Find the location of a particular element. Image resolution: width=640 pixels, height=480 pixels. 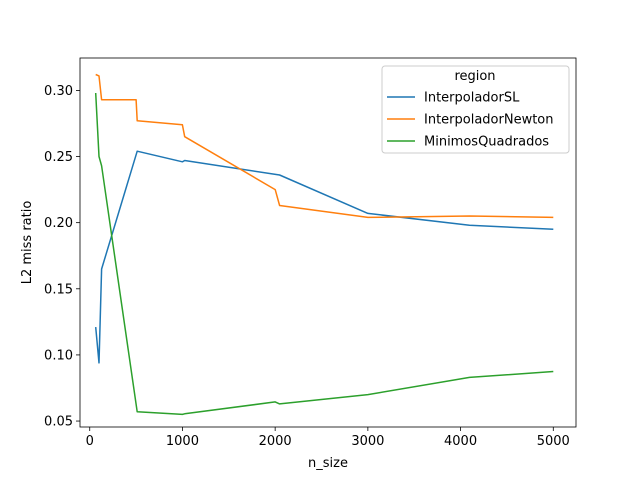

y-tick-label: 0.10 is located at coordinates (58, 355).